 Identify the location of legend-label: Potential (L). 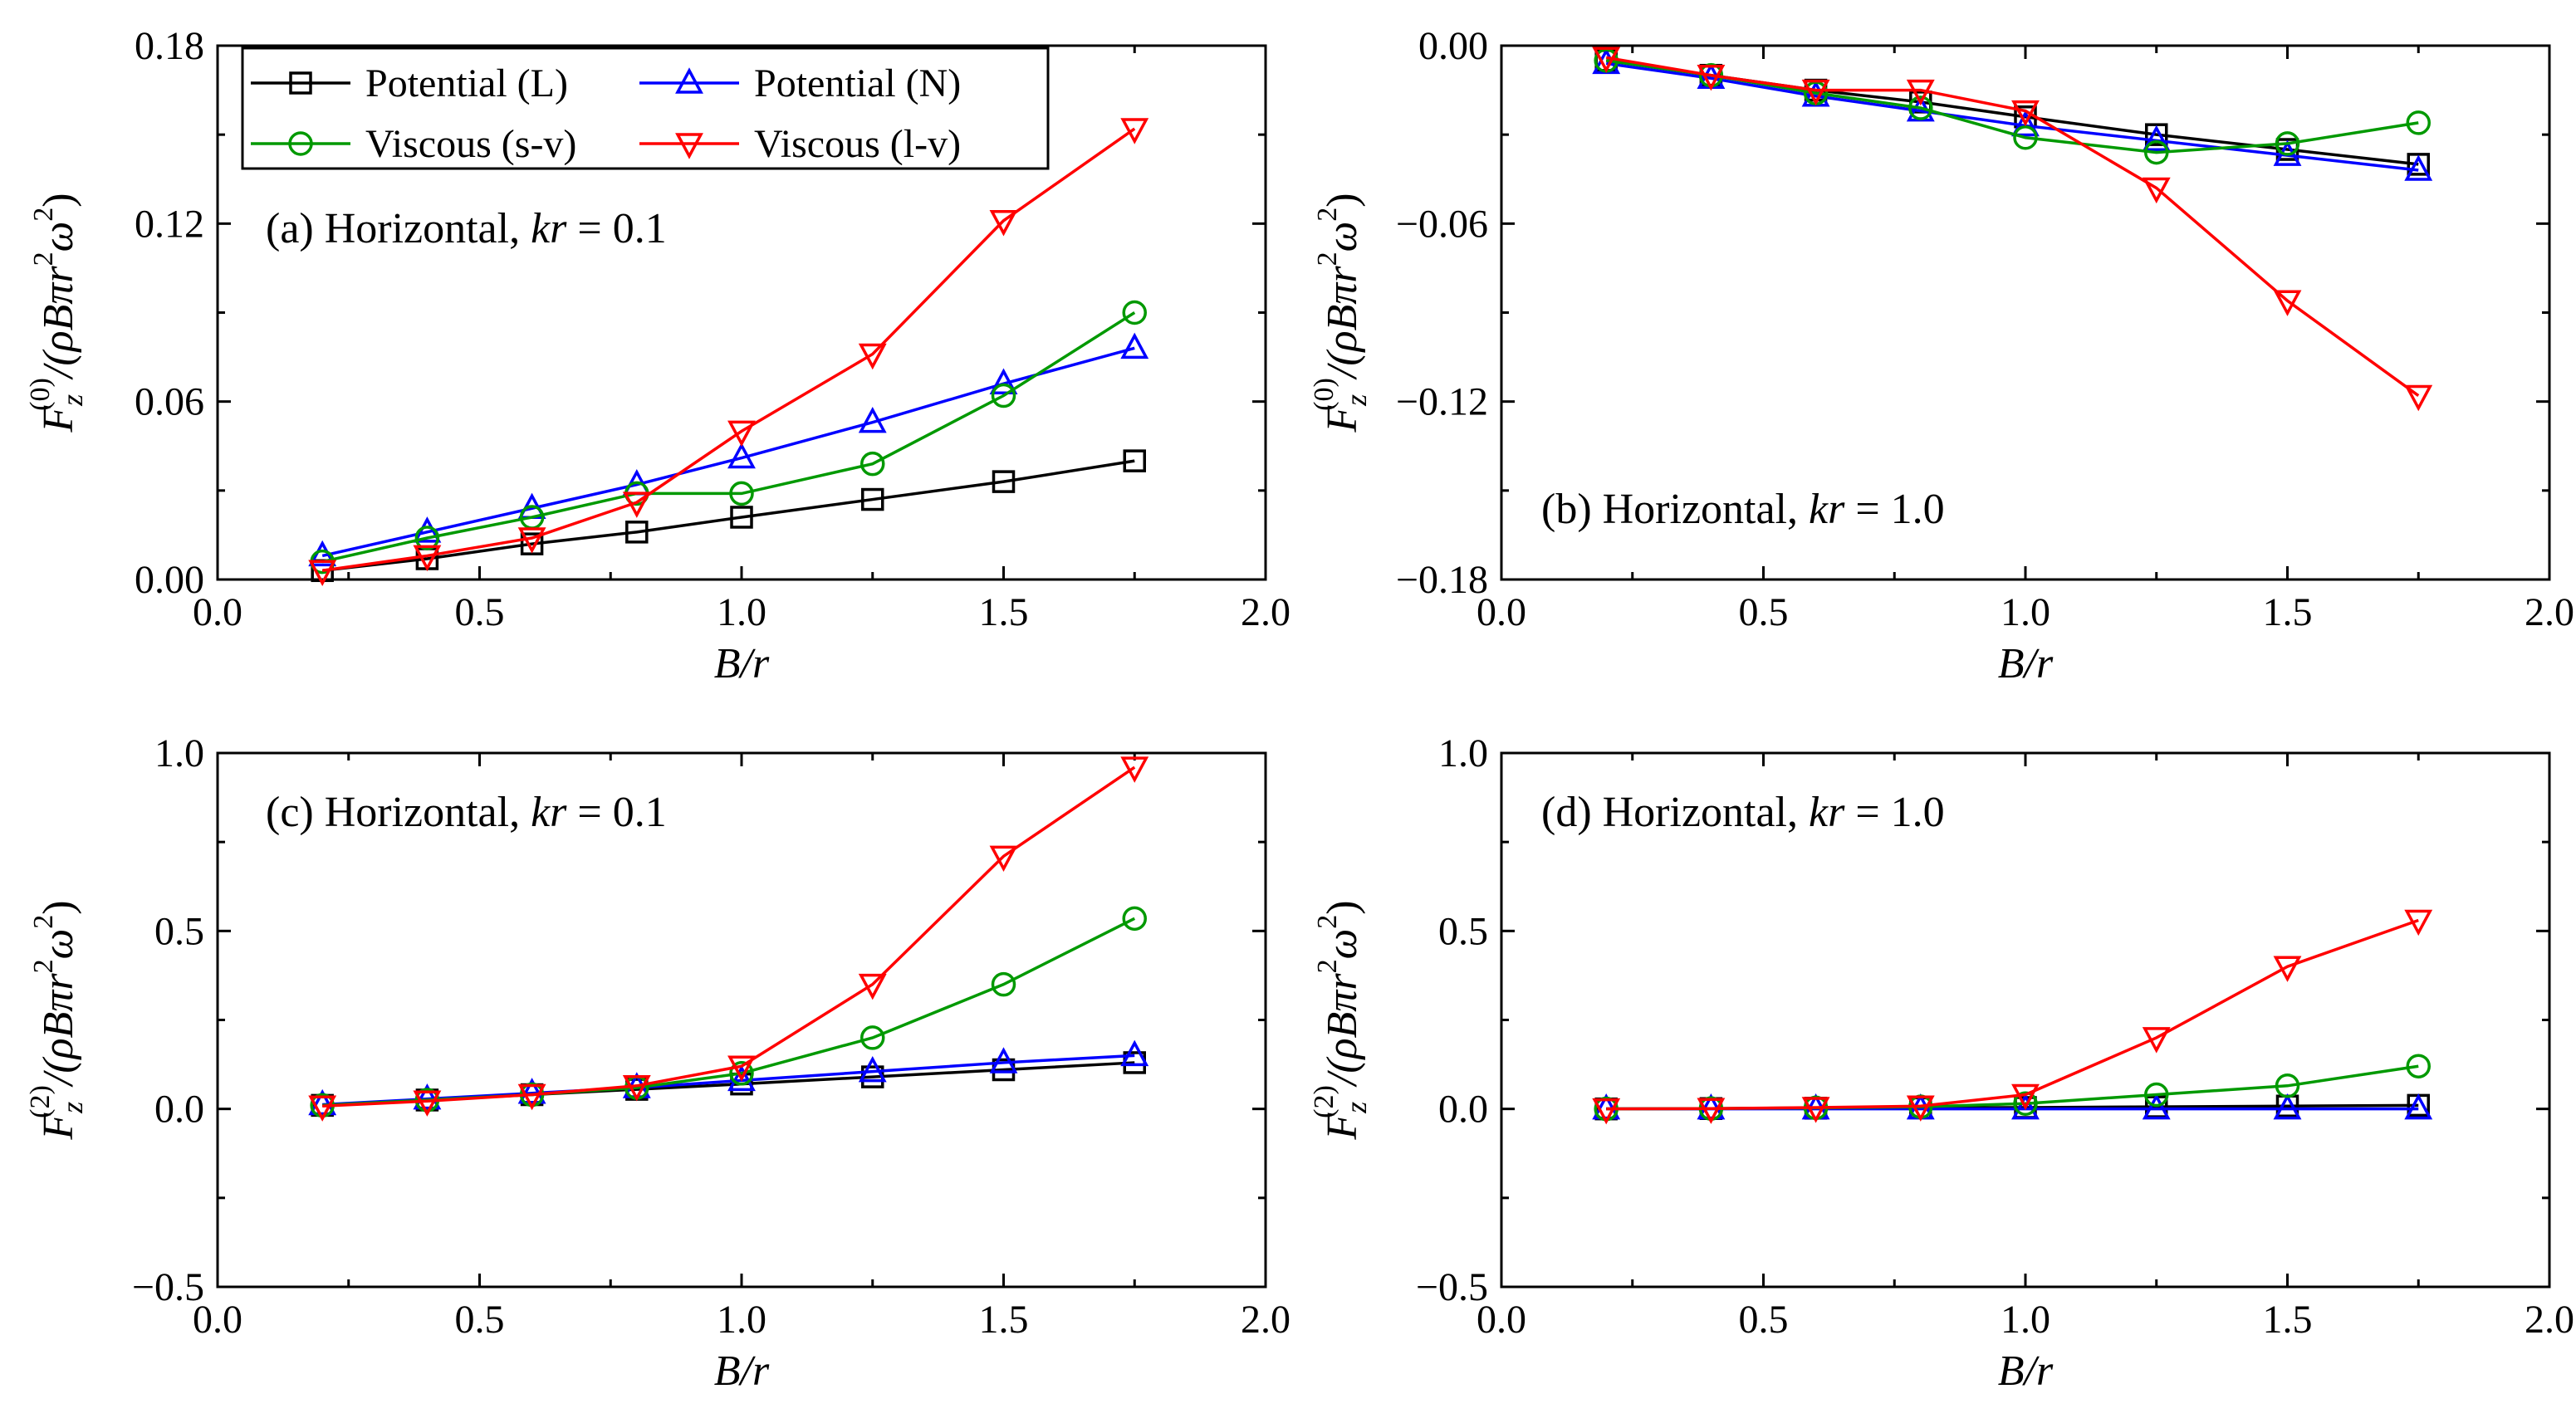
(466, 83).